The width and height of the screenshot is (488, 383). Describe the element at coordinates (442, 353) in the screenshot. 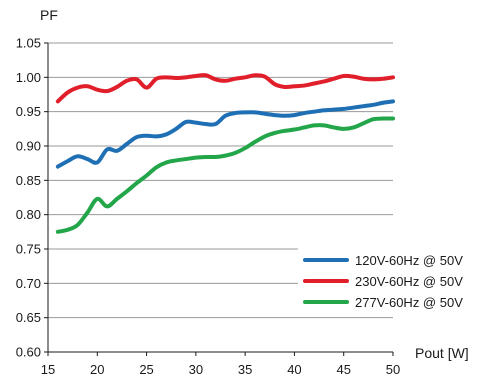

I see `x-axis-title: Pout [W]` at that location.